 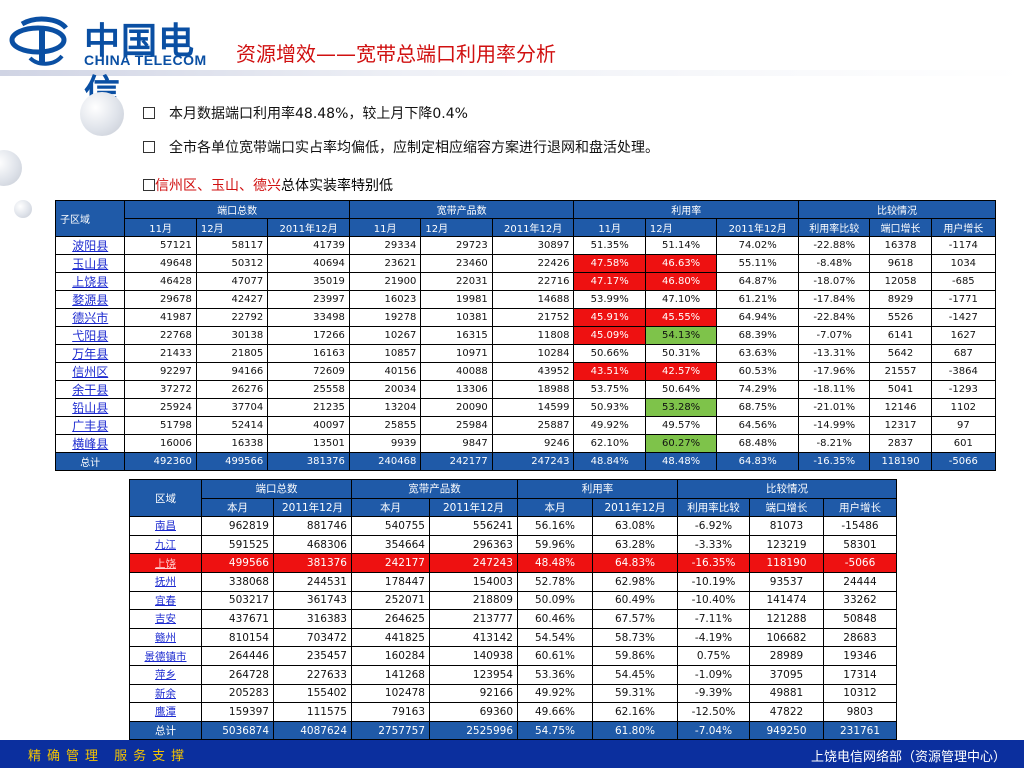 What do you see at coordinates (834, 371) in the screenshot?
I see `table-cell: -17.96%` at bounding box center [834, 371].